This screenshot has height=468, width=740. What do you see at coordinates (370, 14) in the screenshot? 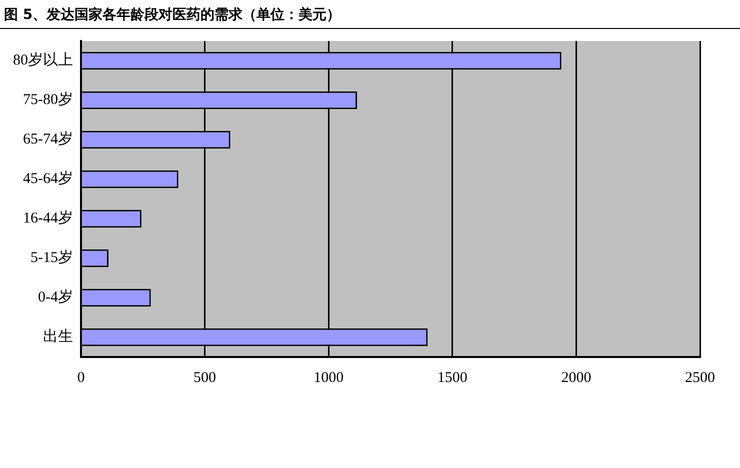
I see `chart-title: 图 5、发达国家各年龄段对医药的需求（单位：美元）` at bounding box center [370, 14].